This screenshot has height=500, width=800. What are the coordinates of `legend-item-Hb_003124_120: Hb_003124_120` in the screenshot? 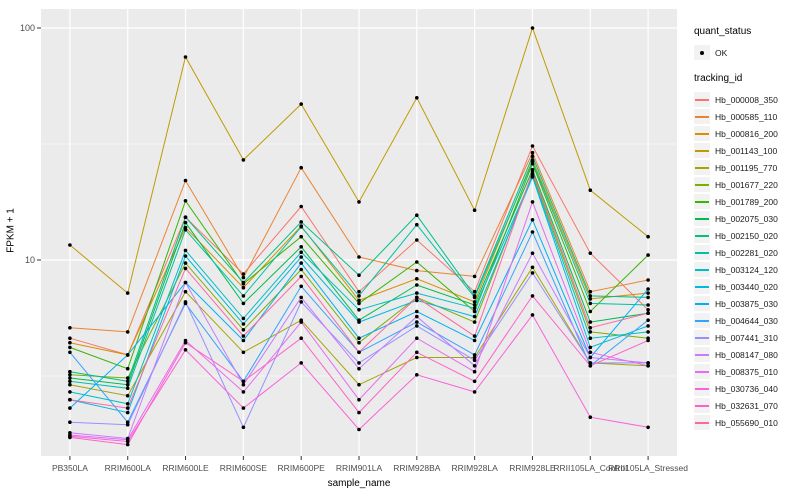 It's located at (747, 269).